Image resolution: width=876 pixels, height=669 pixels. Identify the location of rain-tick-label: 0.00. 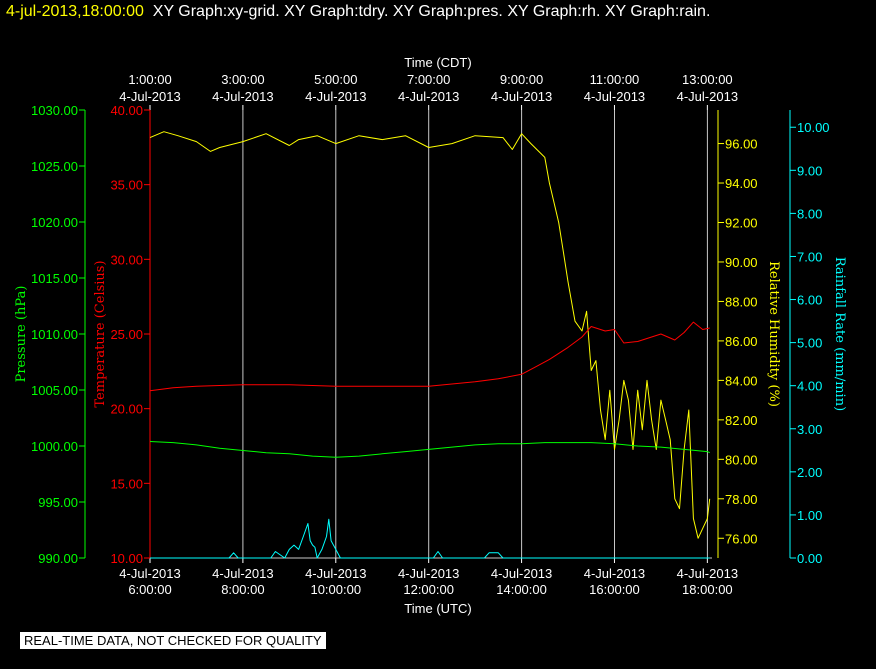
(809, 558).